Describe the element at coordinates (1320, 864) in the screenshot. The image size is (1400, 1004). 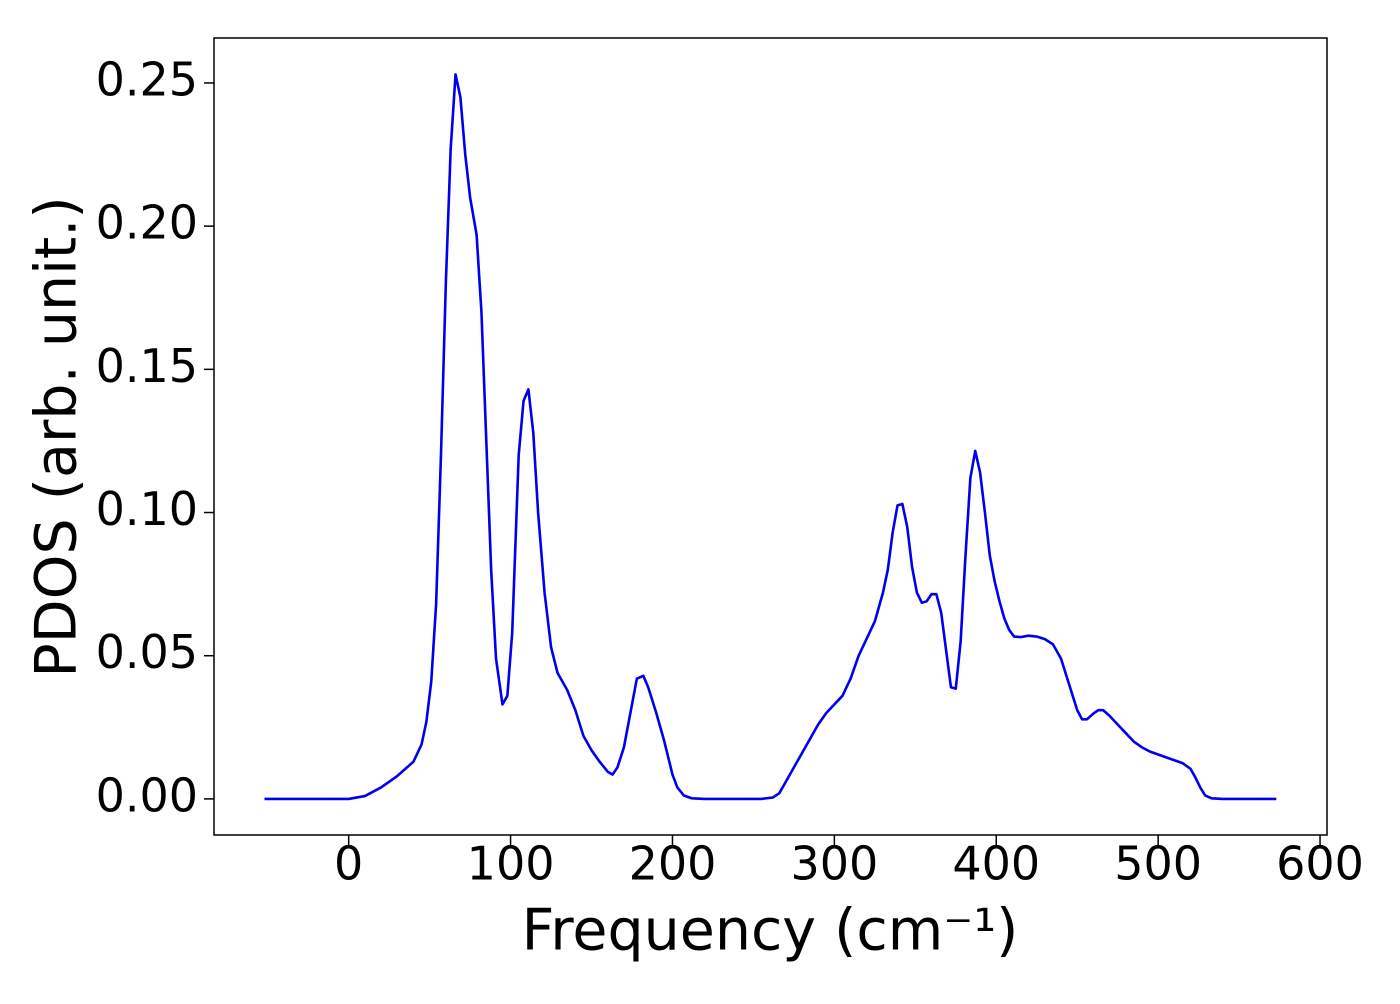
I see `x-tick-label: 600` at that location.